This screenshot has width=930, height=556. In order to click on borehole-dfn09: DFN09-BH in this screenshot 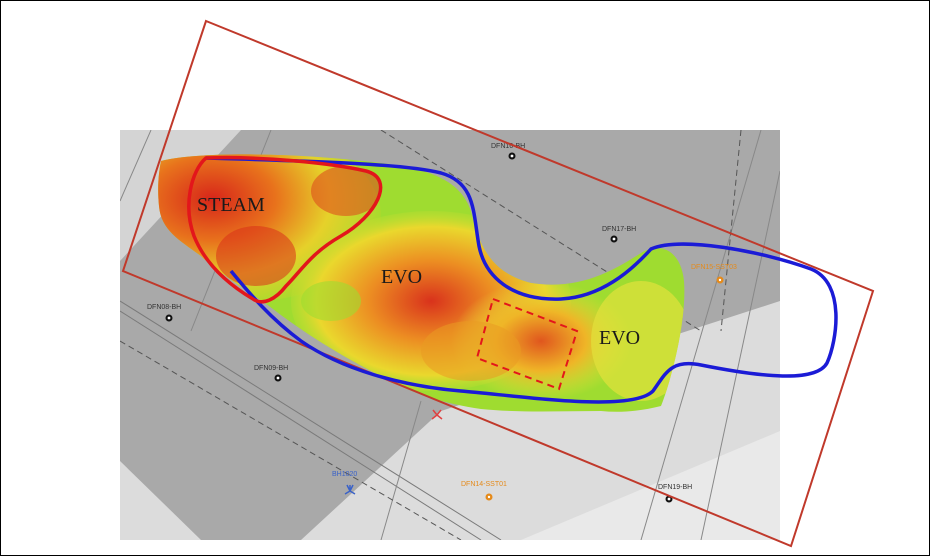, I will do `click(271, 373)`.